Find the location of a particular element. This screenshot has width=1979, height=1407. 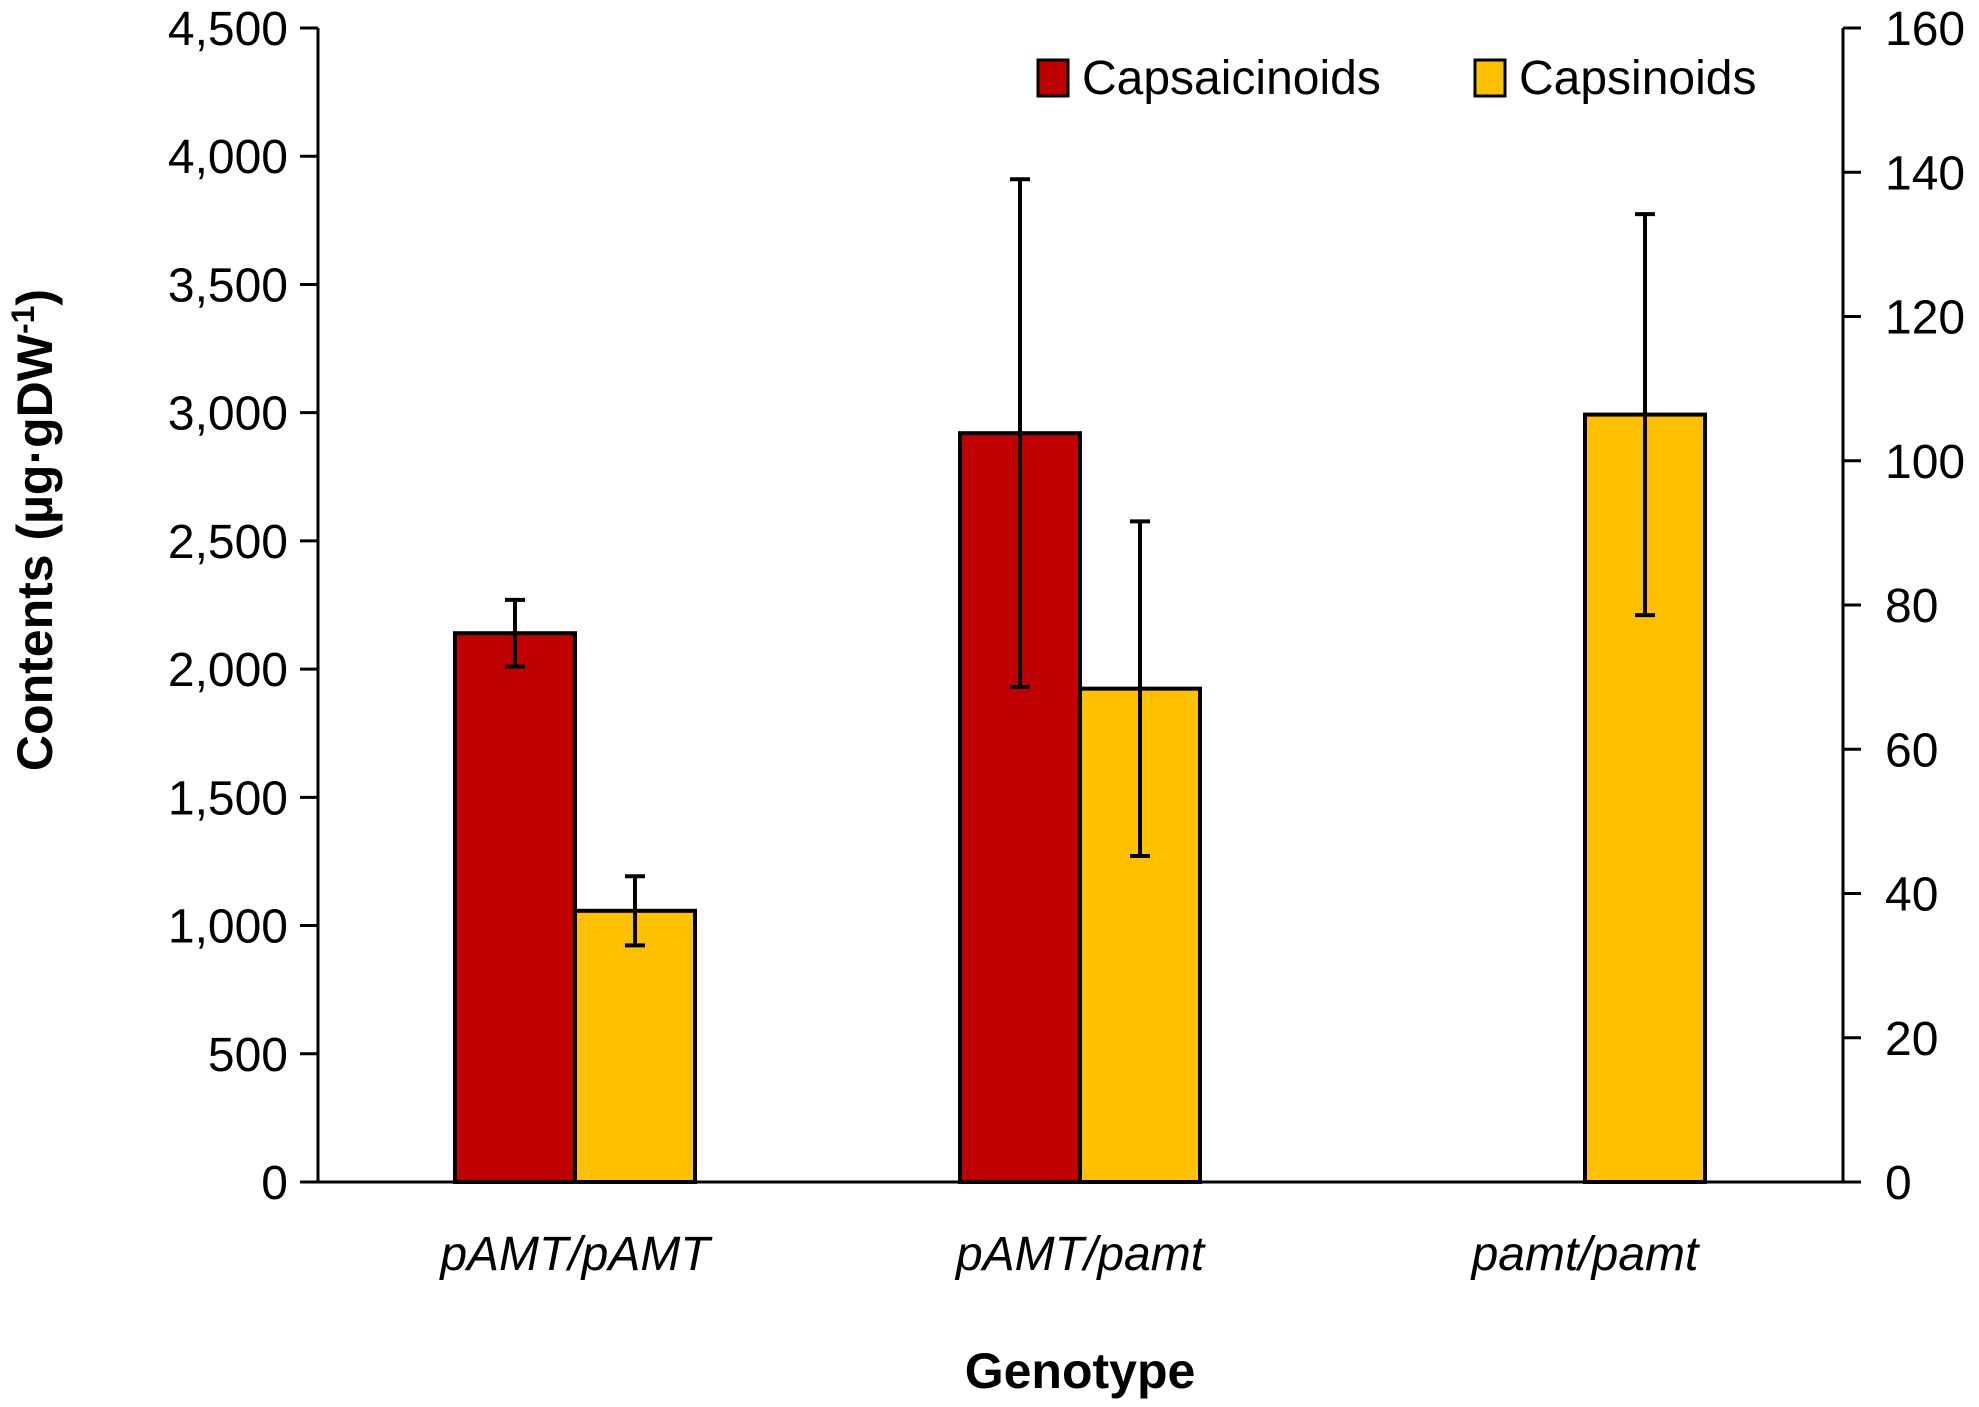

y-tick-label-left-500: 500 is located at coordinates (248, 1055).